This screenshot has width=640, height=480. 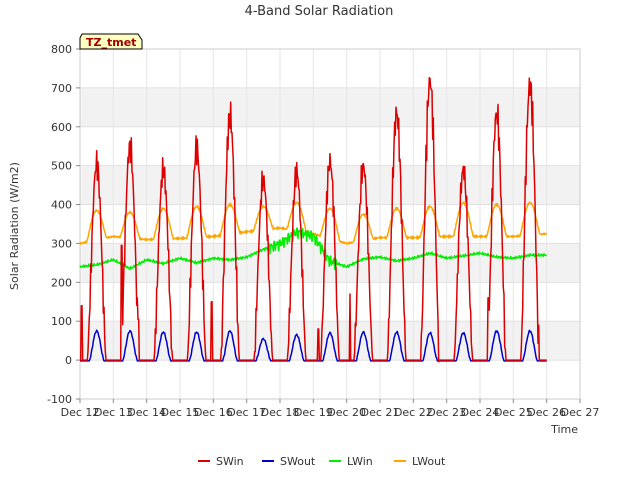 What do you see at coordinates (61, 127) in the screenshot?
I see `y-tick-label: 600` at bounding box center [61, 127].